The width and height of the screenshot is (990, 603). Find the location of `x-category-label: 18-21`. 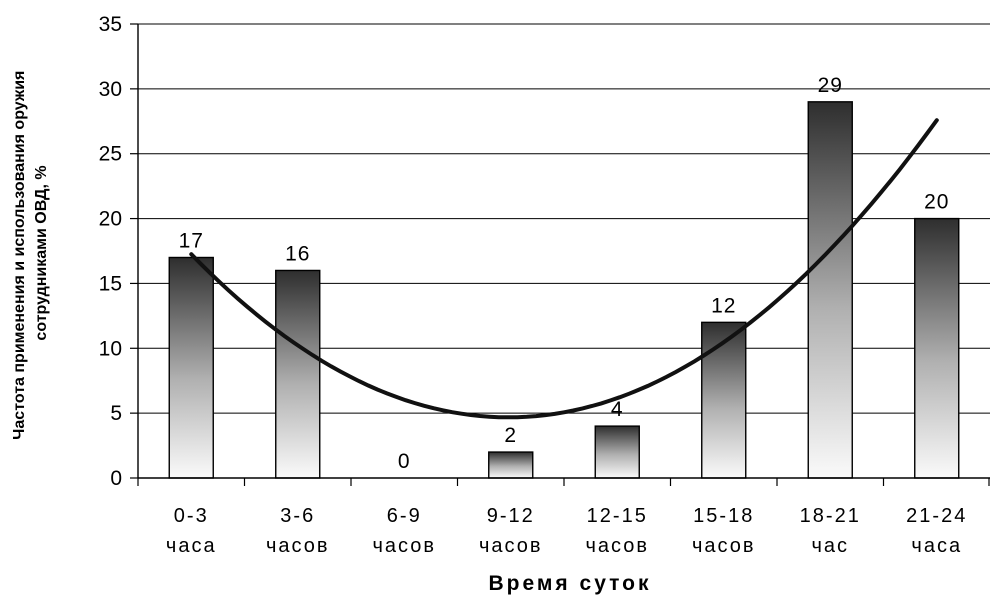

x-category-label: 18-21 is located at coordinates (830, 516).